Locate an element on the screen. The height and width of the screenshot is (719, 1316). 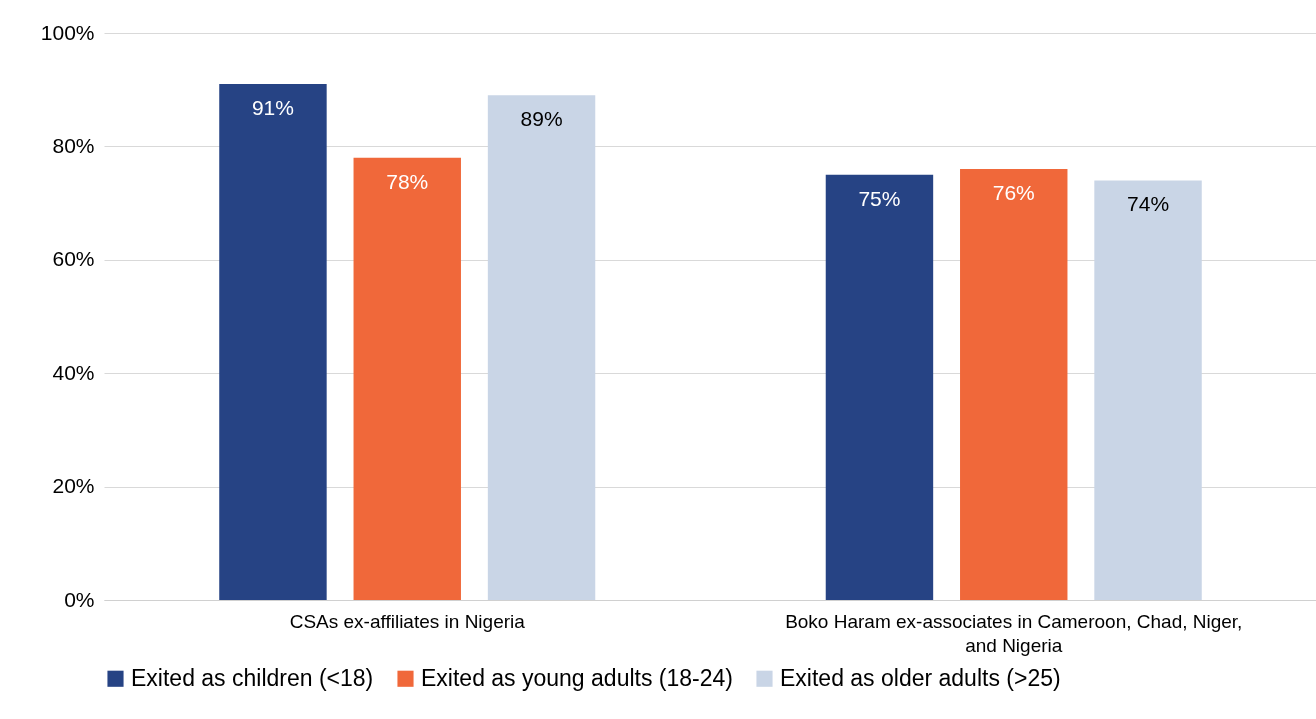
x-tick-label: CSAs ex-affiliates in Nigeria is located at coordinates (407, 621).